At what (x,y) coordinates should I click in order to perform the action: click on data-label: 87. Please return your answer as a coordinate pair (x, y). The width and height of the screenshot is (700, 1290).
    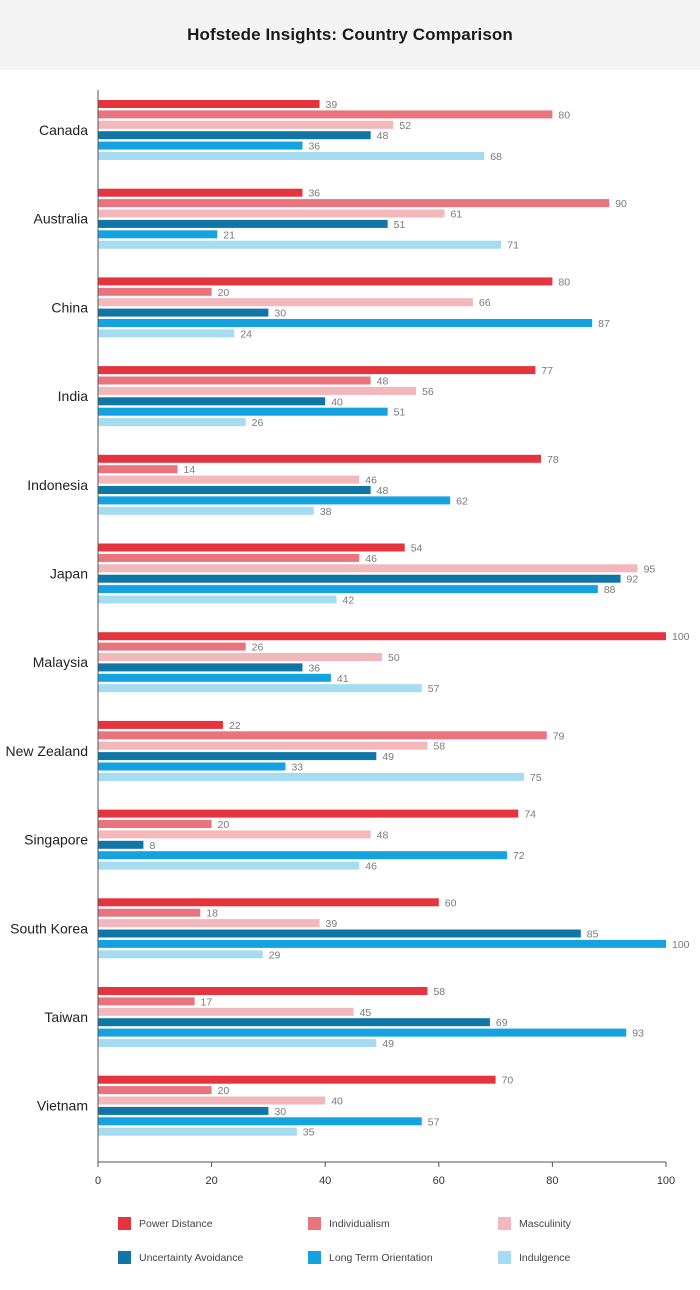
    Looking at the image, I should click on (604, 324).